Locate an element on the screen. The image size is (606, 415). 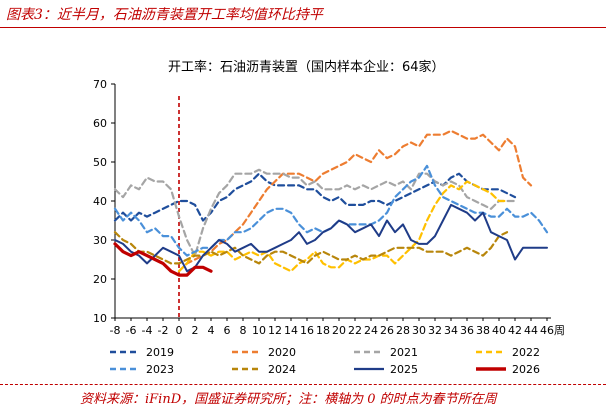
y-tick-label: 50 is located at coordinates (100, 162).